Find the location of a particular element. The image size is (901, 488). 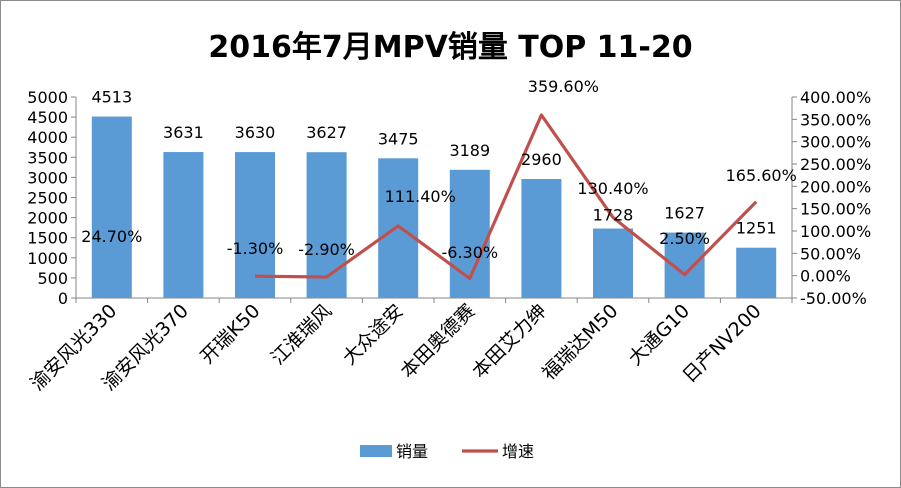

x-tick-label: 开瑞K50 is located at coordinates (230, 334).